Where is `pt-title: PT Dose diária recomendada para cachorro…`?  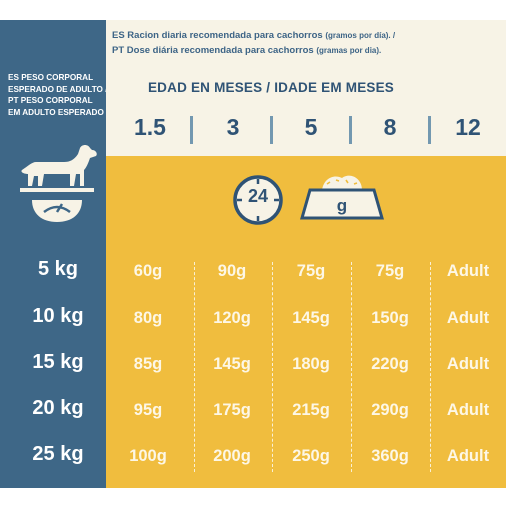 pt-title: PT Dose diária recomendada para cachorro… is located at coordinates (213, 50).